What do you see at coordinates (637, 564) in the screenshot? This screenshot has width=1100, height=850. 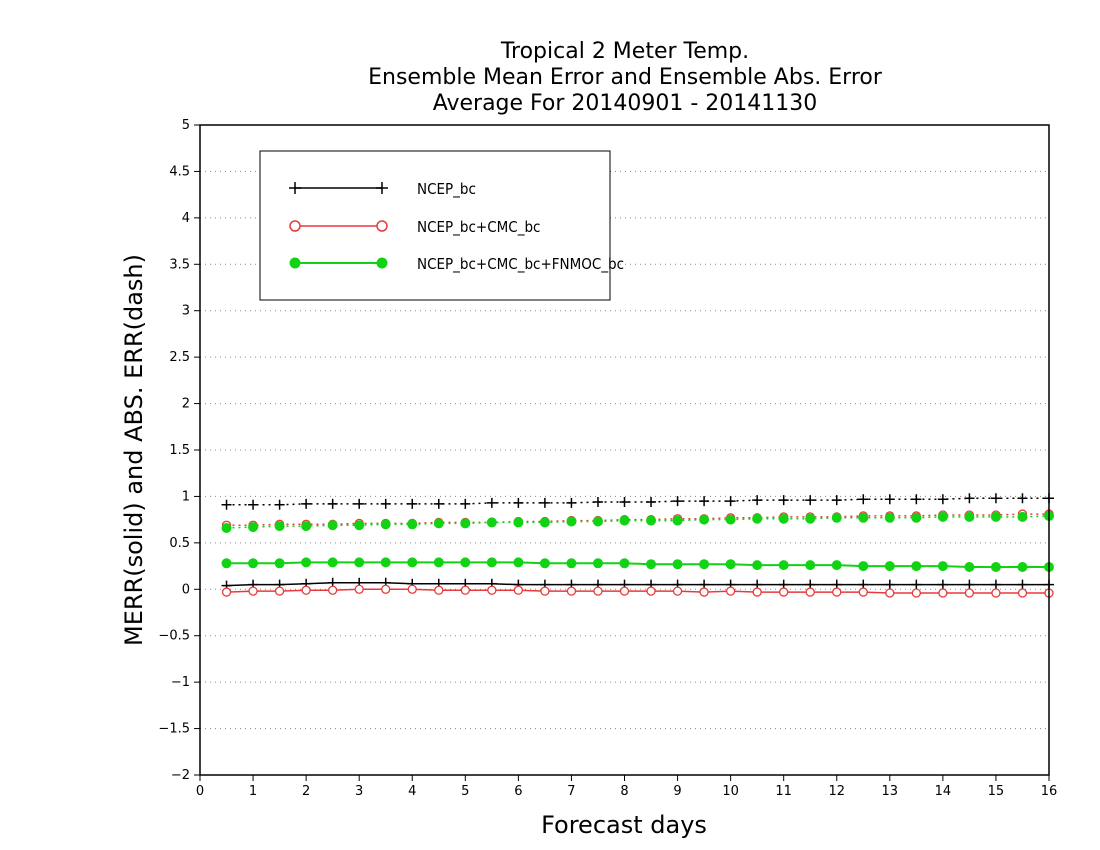 I see `merr-line-ncep-bc-cmc-bc-fnmoc-bc` at bounding box center [637, 564].